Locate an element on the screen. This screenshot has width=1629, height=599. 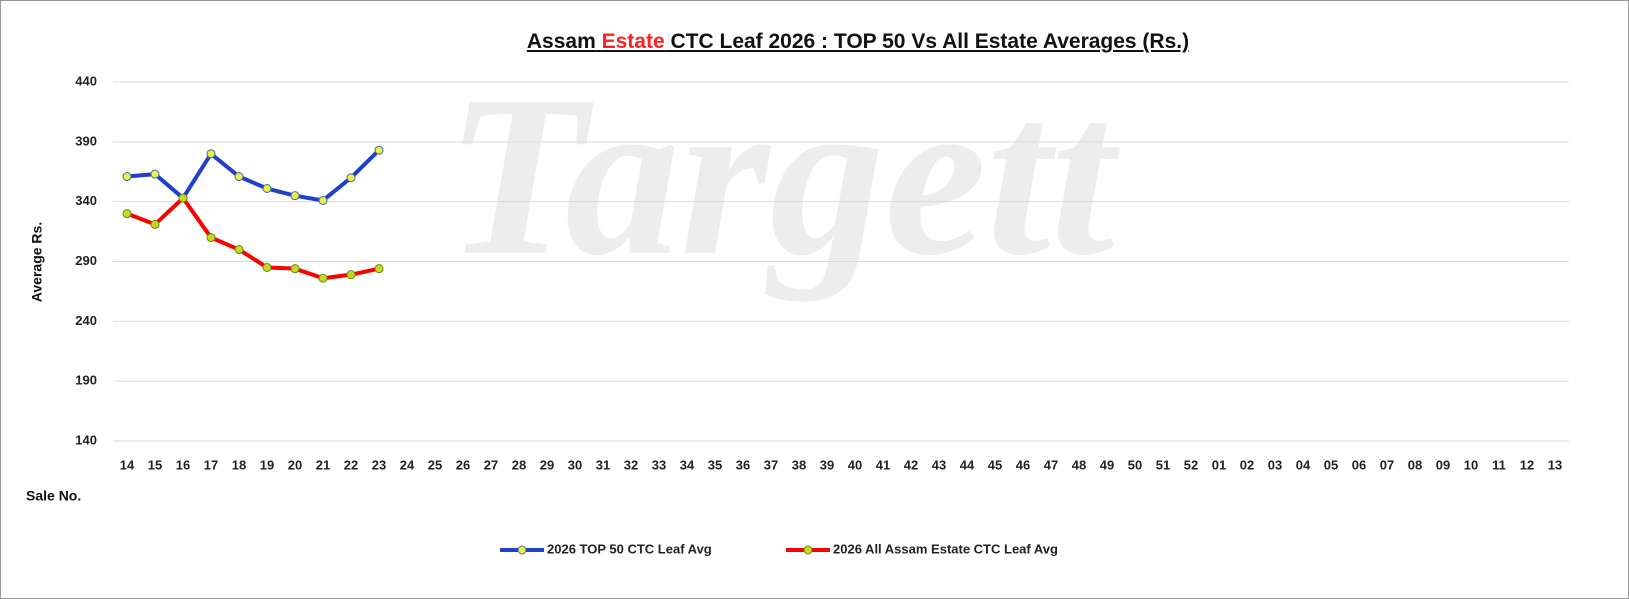
x-tick-label: 03 is located at coordinates (1275, 464).